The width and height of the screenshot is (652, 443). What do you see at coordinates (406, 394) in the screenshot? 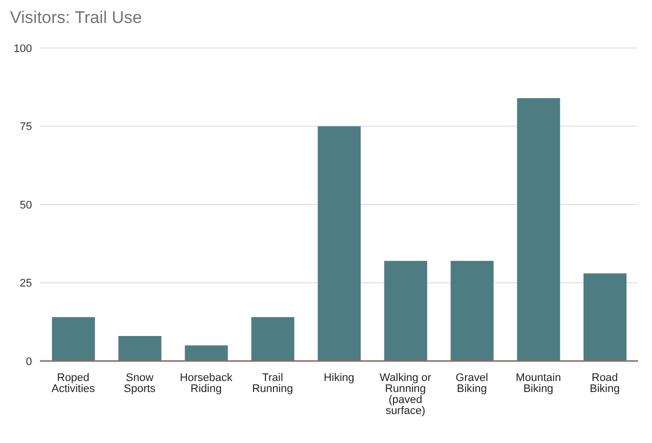
I see `x-tick-label: Walking or Running (paved surface)` at bounding box center [406, 394].